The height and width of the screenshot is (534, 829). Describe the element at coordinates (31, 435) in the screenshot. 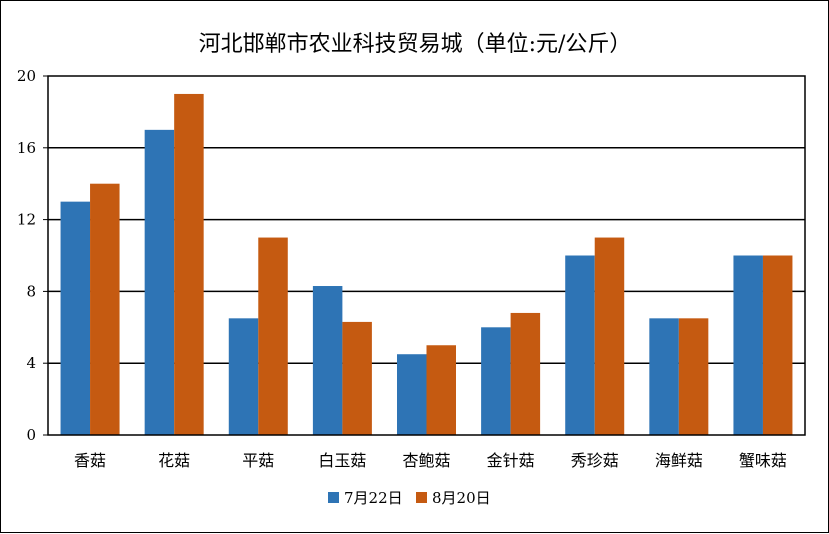

I see `y-tick-label: 0` at that location.